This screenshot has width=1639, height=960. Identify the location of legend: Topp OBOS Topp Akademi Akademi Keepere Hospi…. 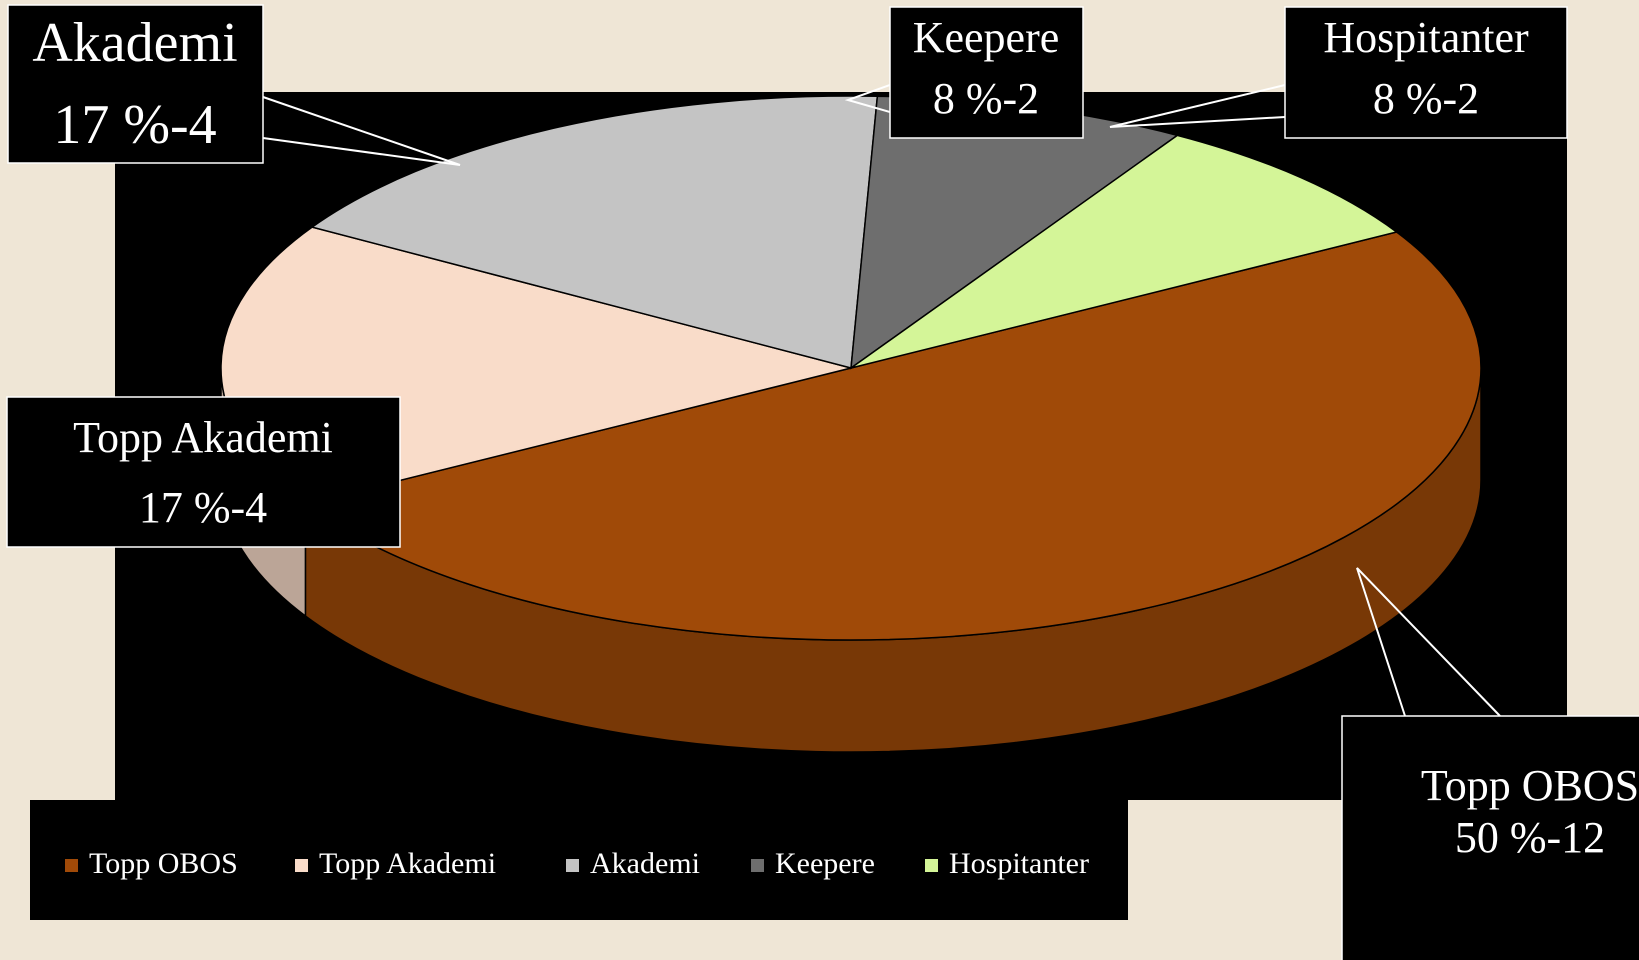
(577, 863).